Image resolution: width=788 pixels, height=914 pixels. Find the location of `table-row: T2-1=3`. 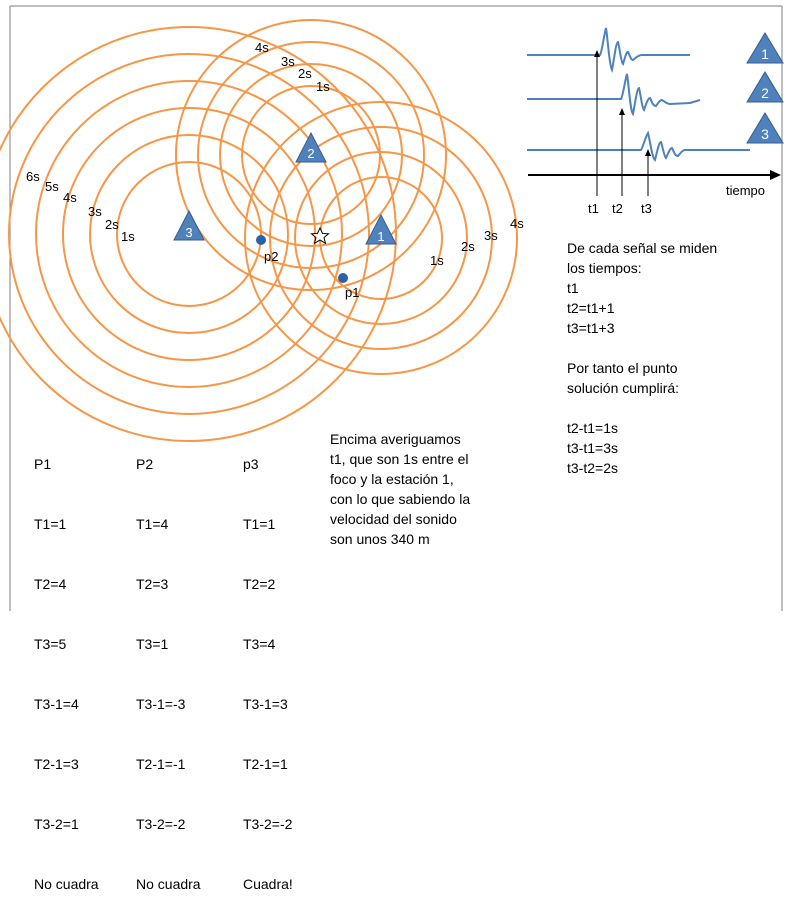

table-row: T2-1=3 is located at coordinates (56, 764).